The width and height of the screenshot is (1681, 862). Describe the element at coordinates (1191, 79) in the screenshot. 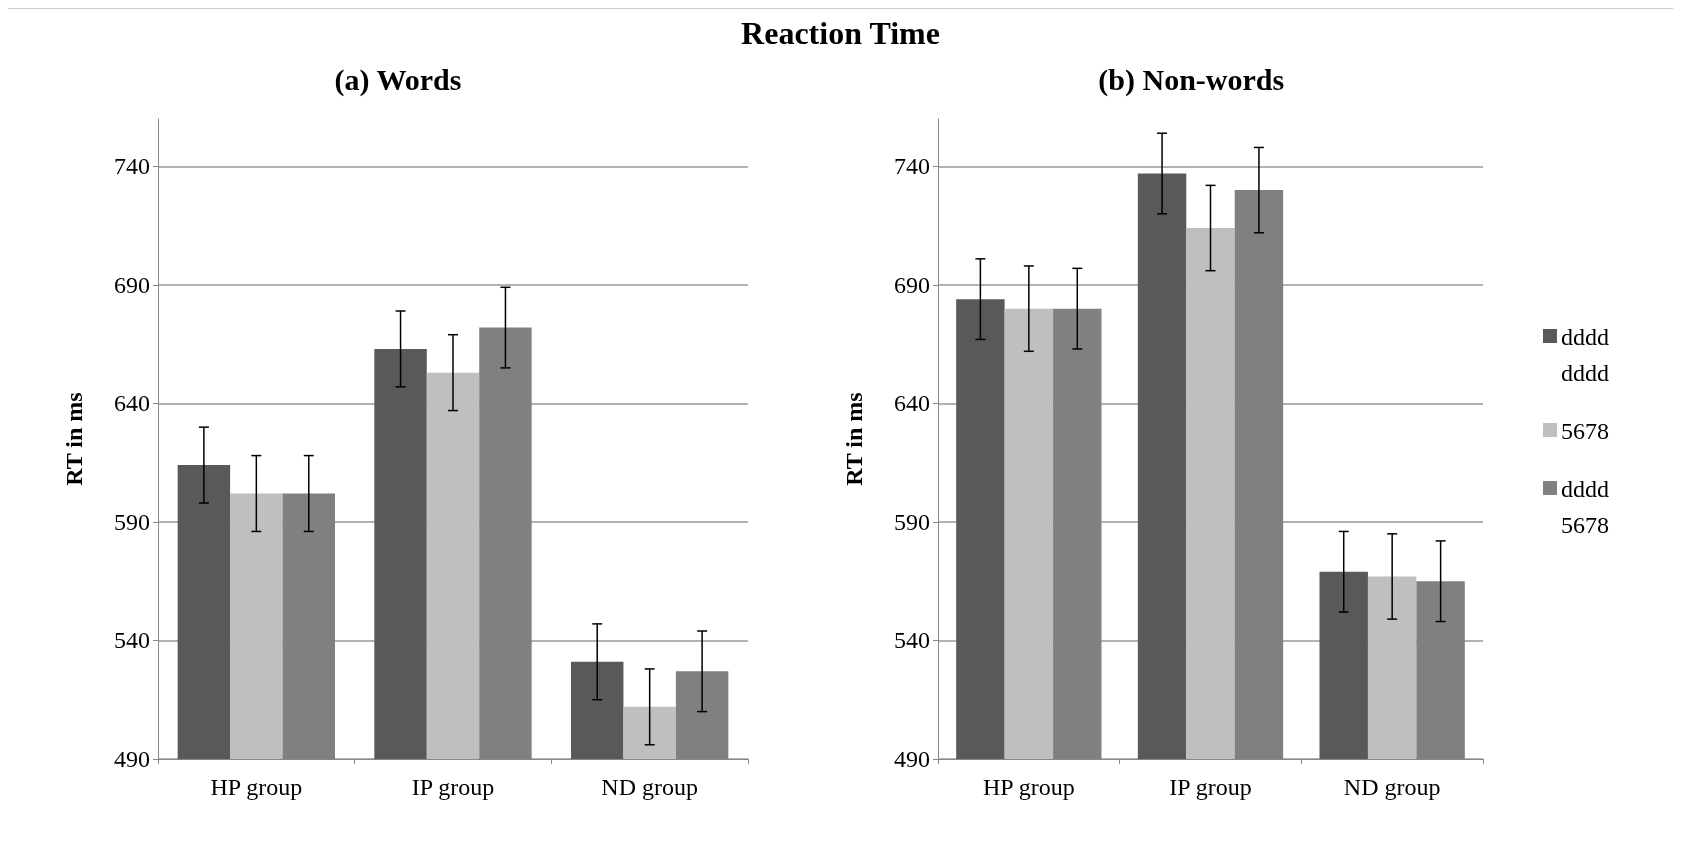

I see `chart-title: (b) Non-words` at that location.